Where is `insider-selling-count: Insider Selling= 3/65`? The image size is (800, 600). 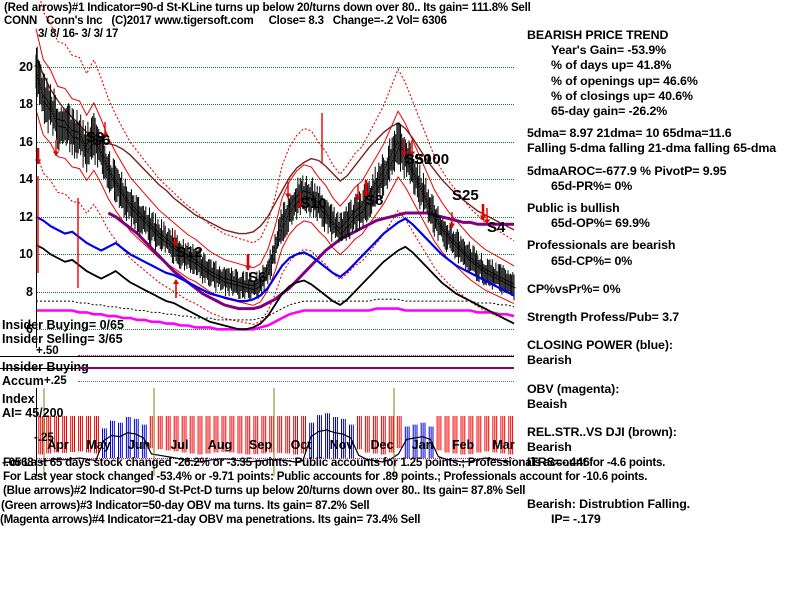 insider-selling-count: Insider Selling= 3/65 is located at coordinates (62, 339).